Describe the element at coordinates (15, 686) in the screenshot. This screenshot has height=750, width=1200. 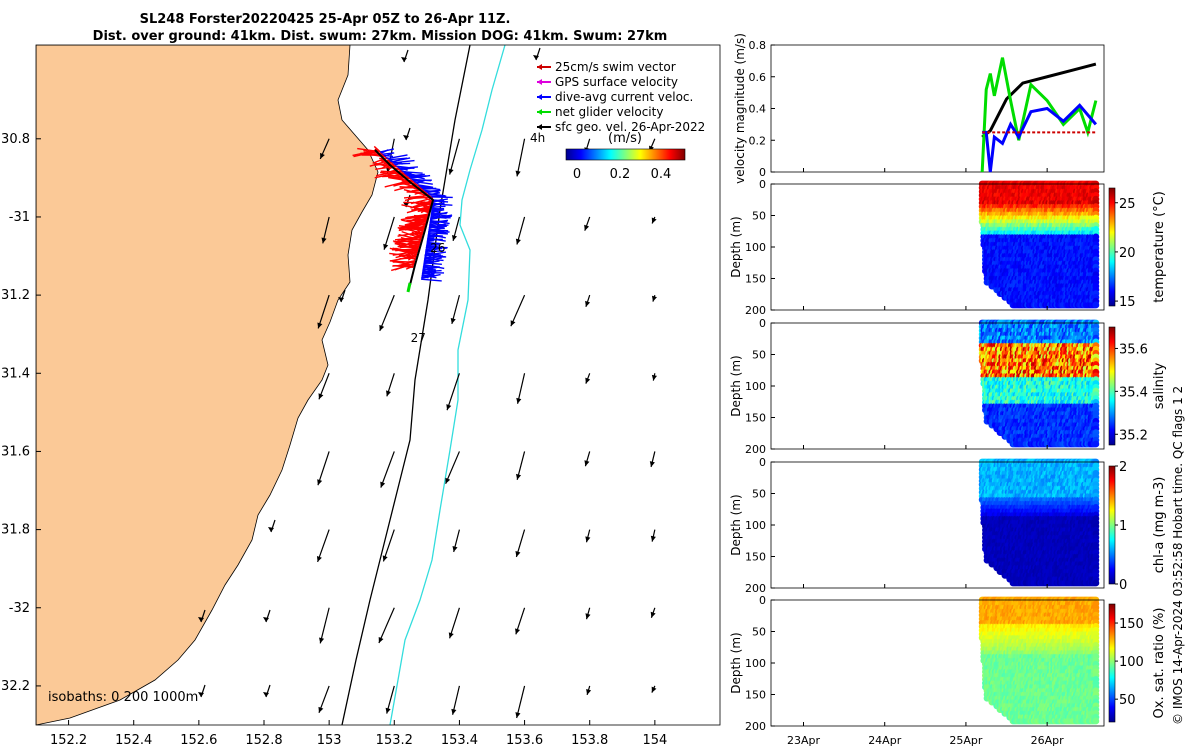
I see `map-y-tick-label: 32.2` at that location.